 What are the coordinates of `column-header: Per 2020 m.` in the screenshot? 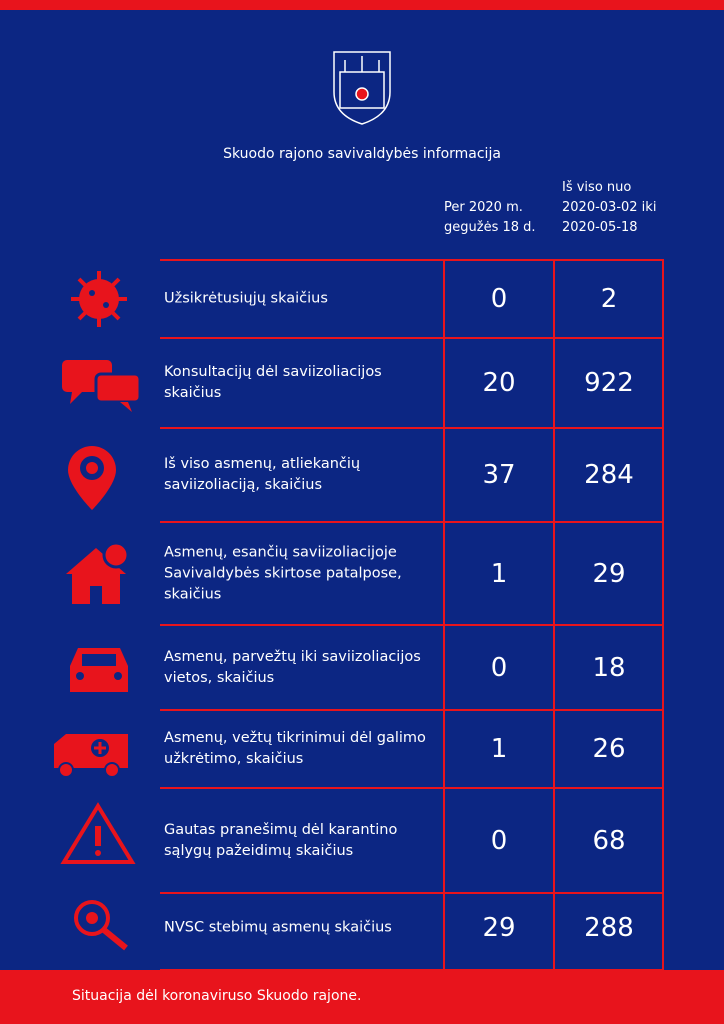 It's located at (483, 207).